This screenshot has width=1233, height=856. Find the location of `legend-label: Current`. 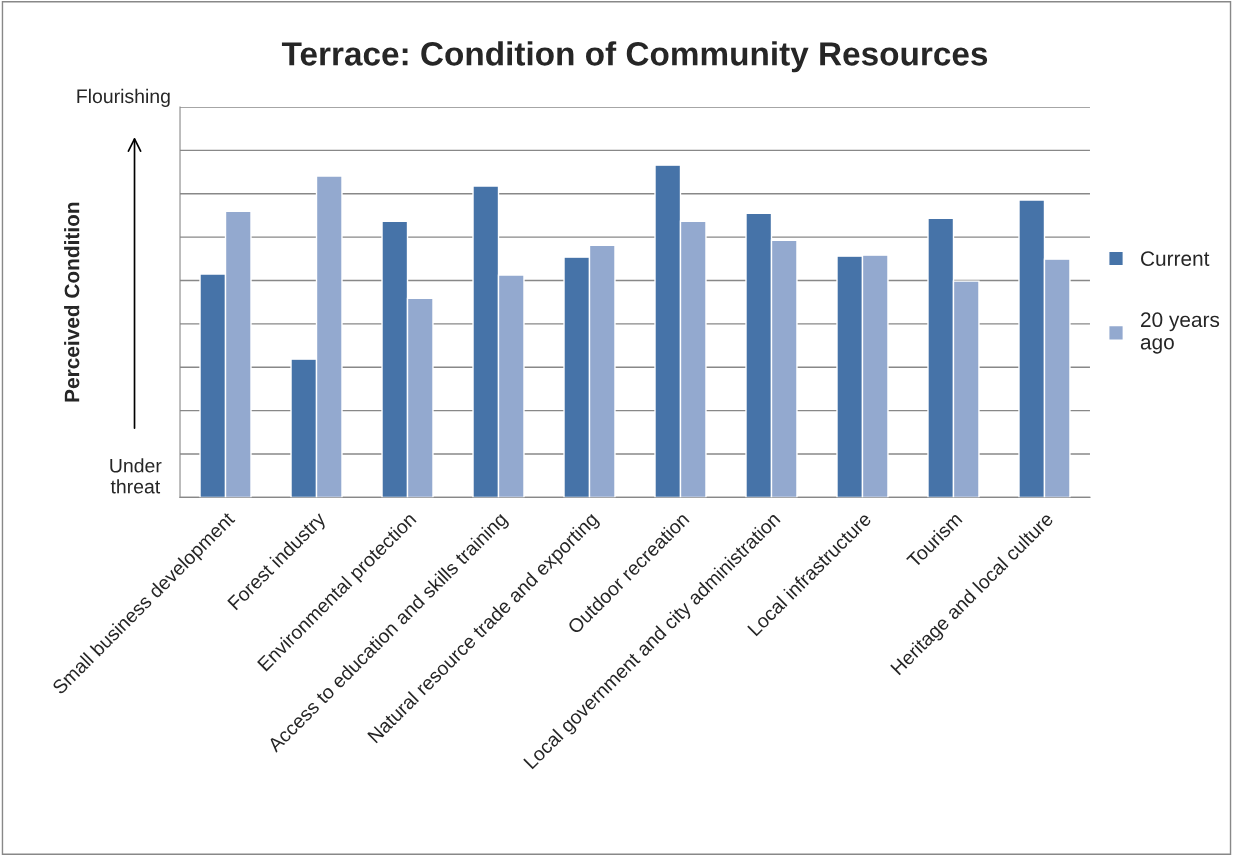

legend-label: Current is located at coordinates (1175, 258).